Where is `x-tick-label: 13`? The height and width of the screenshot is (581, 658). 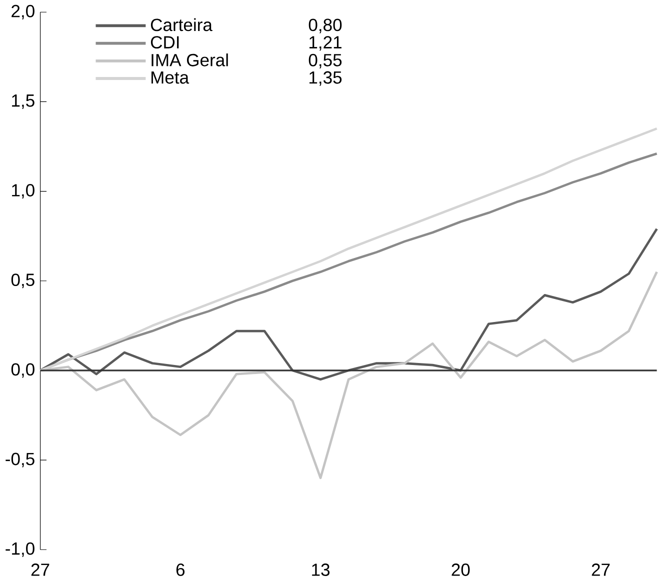 x-tick-label: 13 is located at coordinates (321, 570).